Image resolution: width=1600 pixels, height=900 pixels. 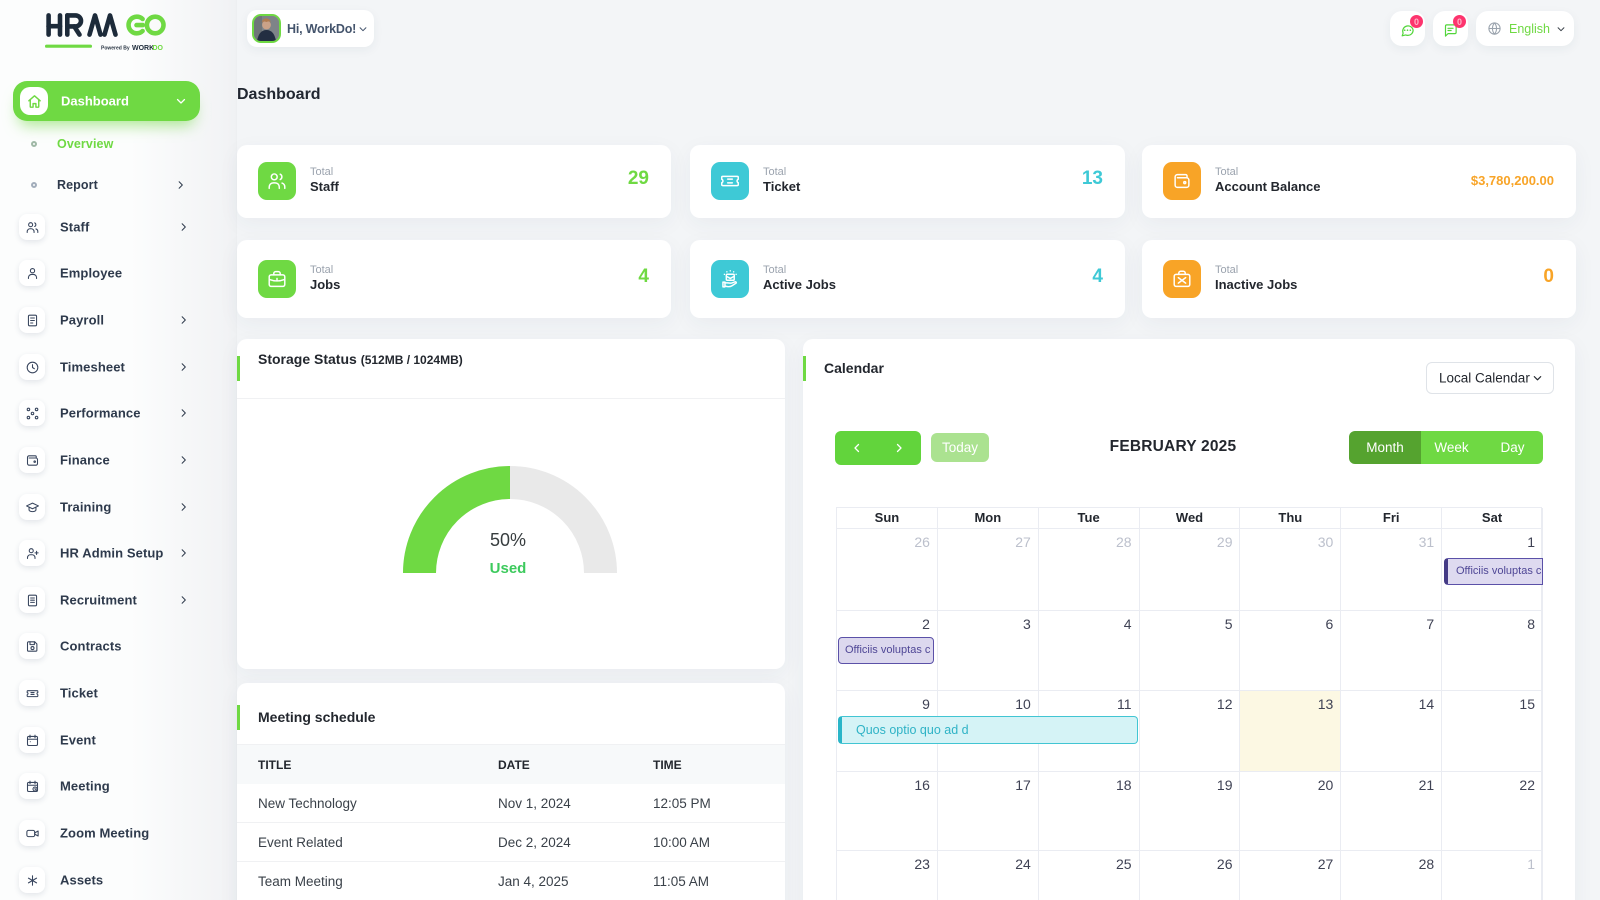 What do you see at coordinates (143, 48) in the screenshot?
I see `svg-text: WORK` at bounding box center [143, 48].